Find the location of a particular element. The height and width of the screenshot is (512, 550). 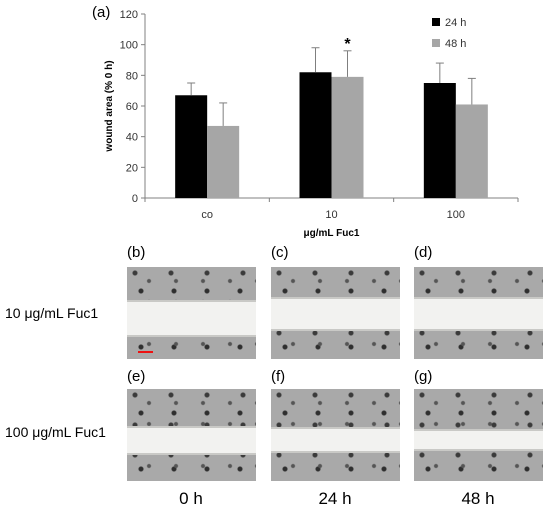

chart-panel-label: (a) is located at coordinates (101, 12).